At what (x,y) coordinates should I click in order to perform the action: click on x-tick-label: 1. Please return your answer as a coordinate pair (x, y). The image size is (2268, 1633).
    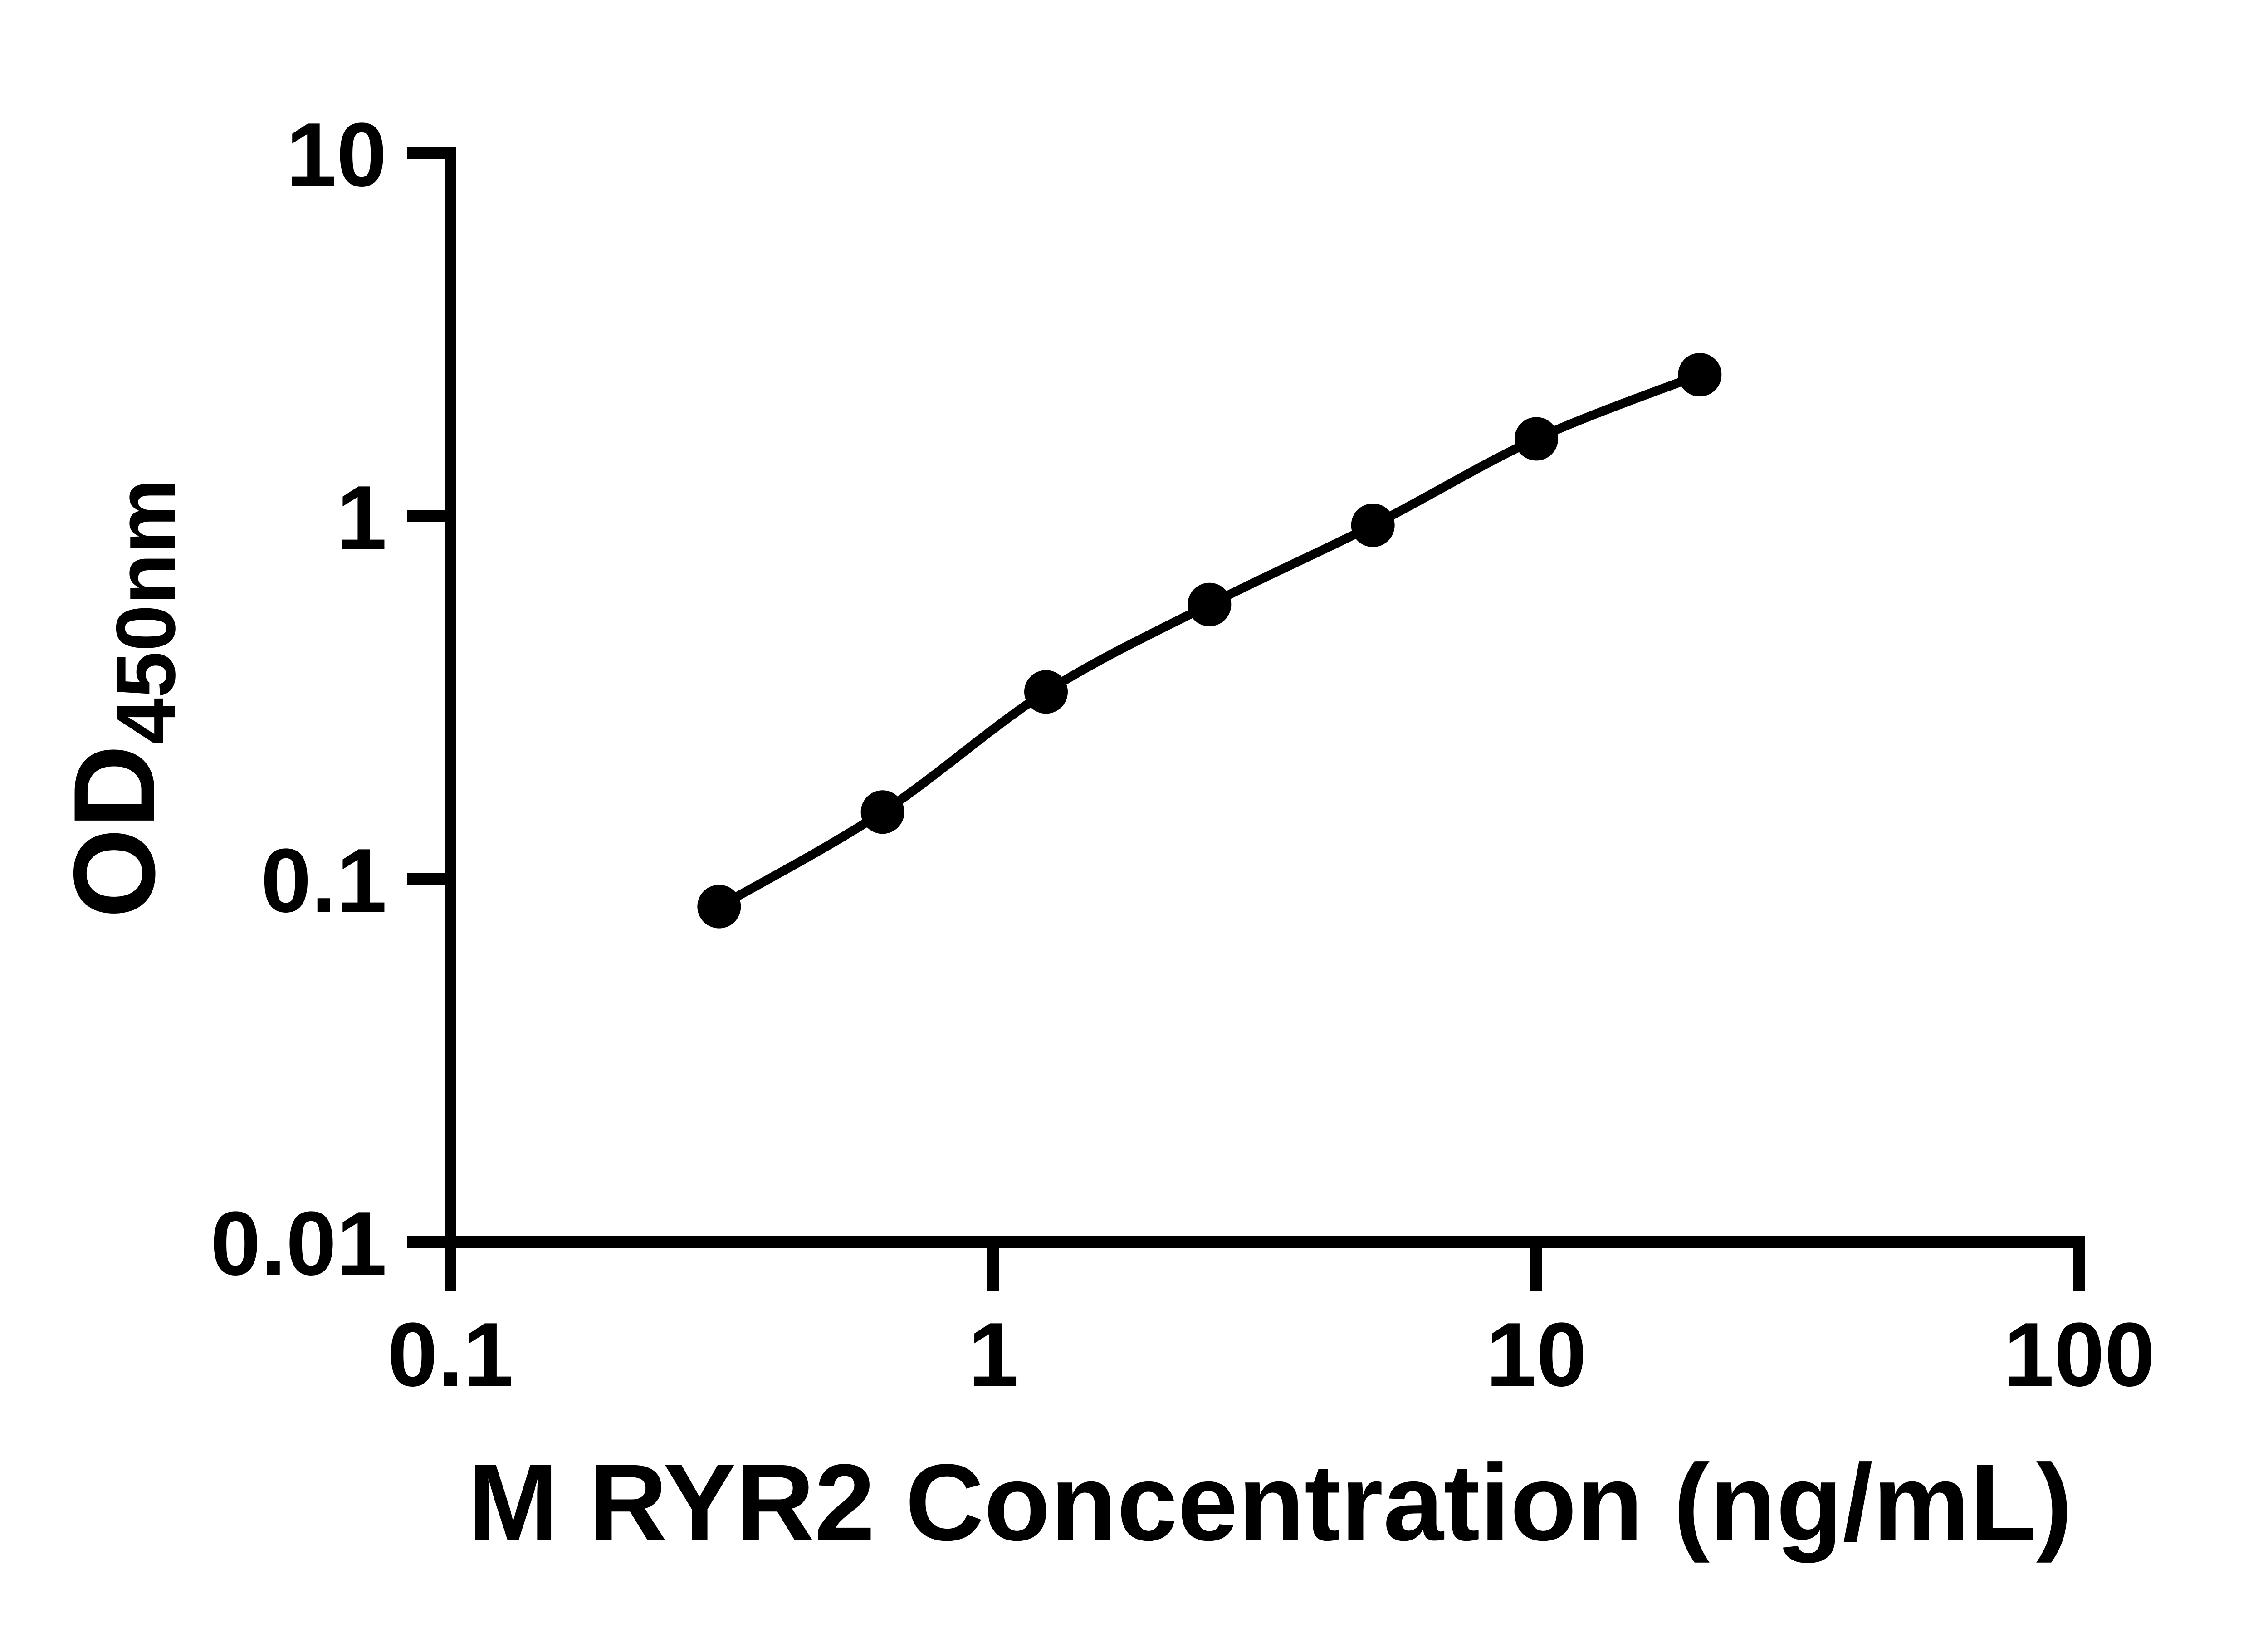
    Looking at the image, I should click on (993, 1354).